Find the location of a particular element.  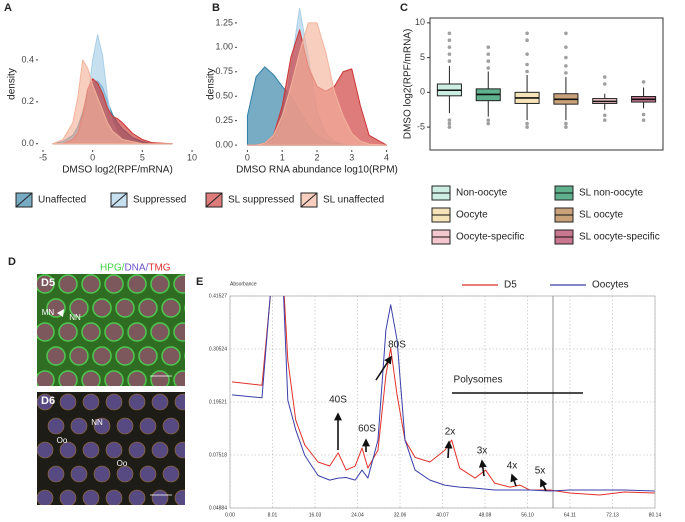

legend-label: SL oocyte-specific is located at coordinates (619, 237).